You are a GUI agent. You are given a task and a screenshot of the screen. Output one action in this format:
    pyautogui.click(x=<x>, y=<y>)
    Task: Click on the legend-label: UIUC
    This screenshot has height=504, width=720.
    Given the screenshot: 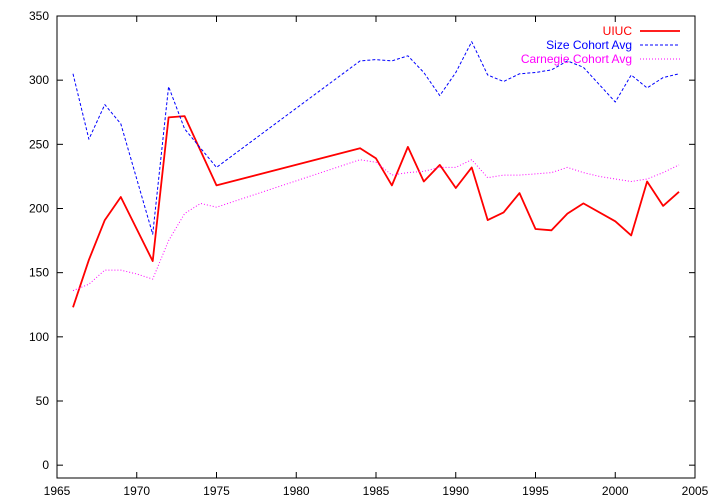 What is the action you would take?
    pyautogui.click(x=618, y=31)
    